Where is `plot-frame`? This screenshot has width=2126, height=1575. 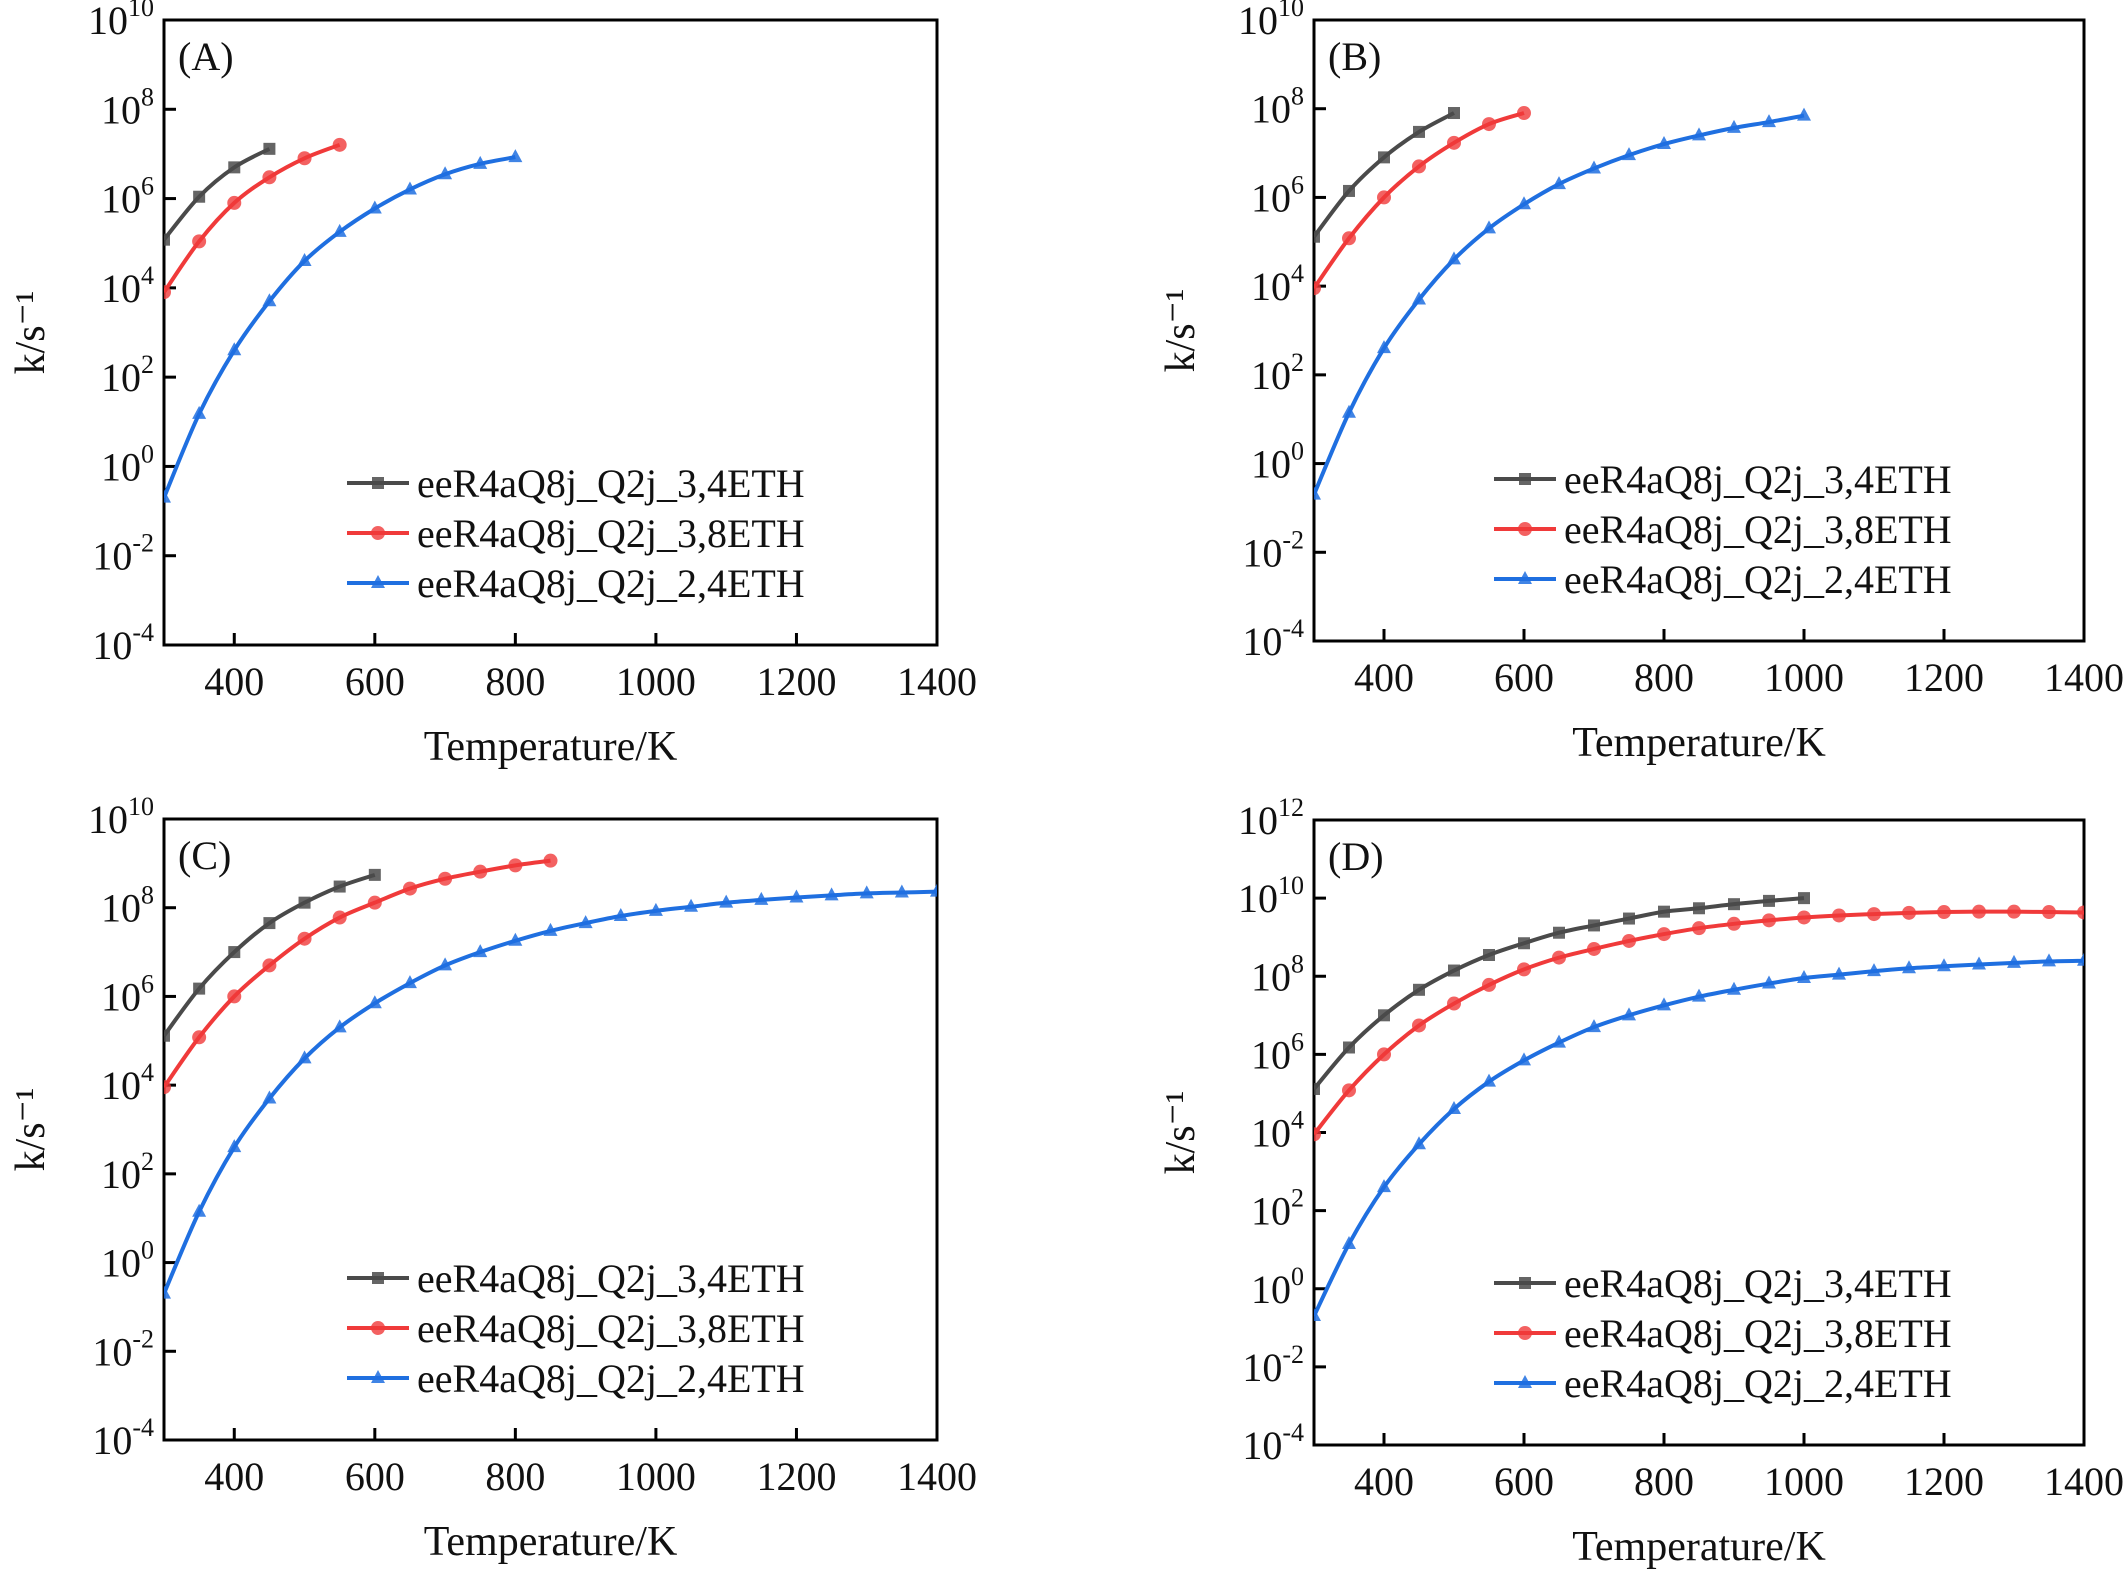 plot-frame is located at coordinates (1699, 330).